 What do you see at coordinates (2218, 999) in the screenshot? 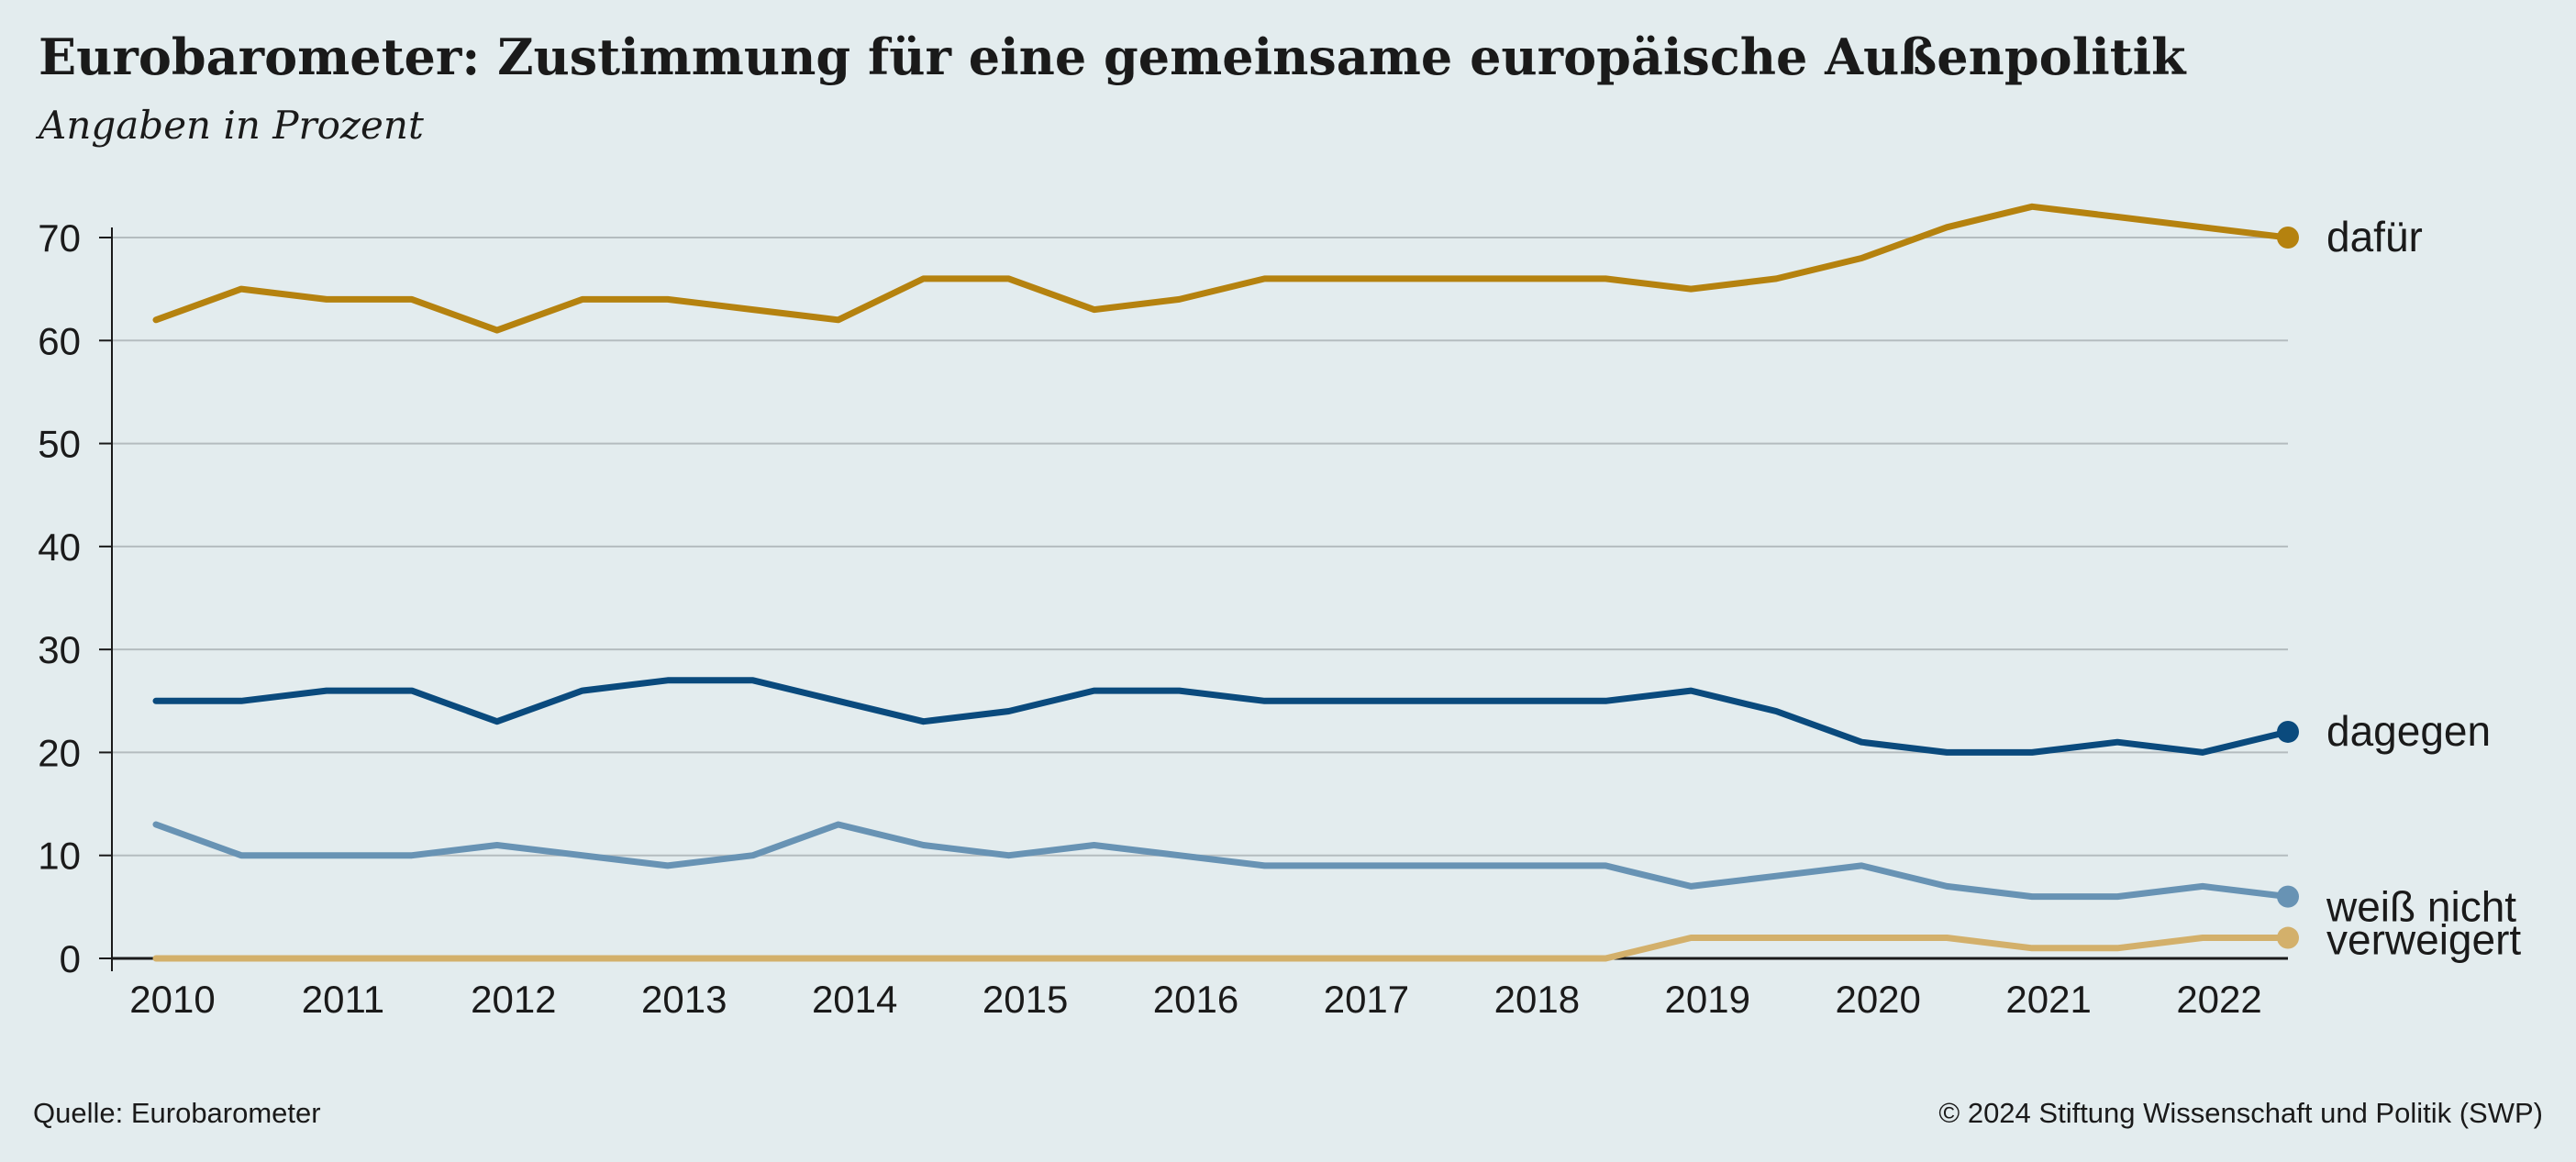
I see `x-tick-label: 2022` at bounding box center [2218, 999].